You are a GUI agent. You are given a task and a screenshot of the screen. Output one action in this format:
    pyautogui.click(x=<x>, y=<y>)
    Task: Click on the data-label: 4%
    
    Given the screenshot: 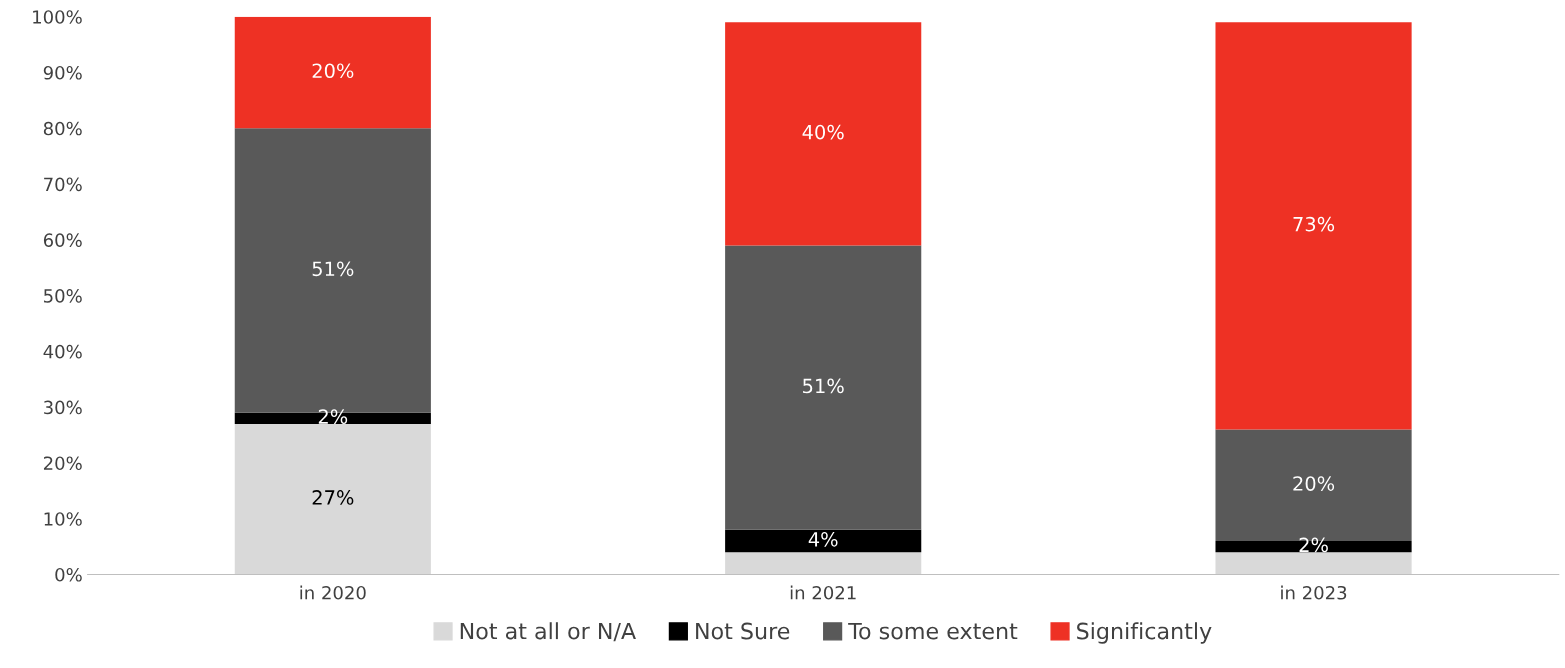 What is the action you would take?
    pyautogui.click(x=823, y=539)
    